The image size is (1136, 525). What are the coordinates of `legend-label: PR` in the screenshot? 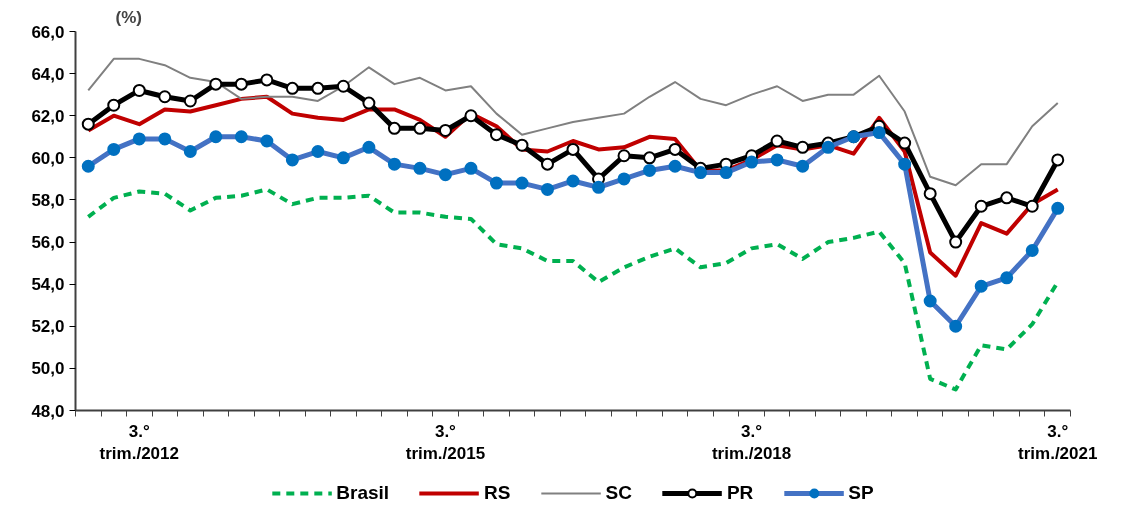 It's located at (740, 492).